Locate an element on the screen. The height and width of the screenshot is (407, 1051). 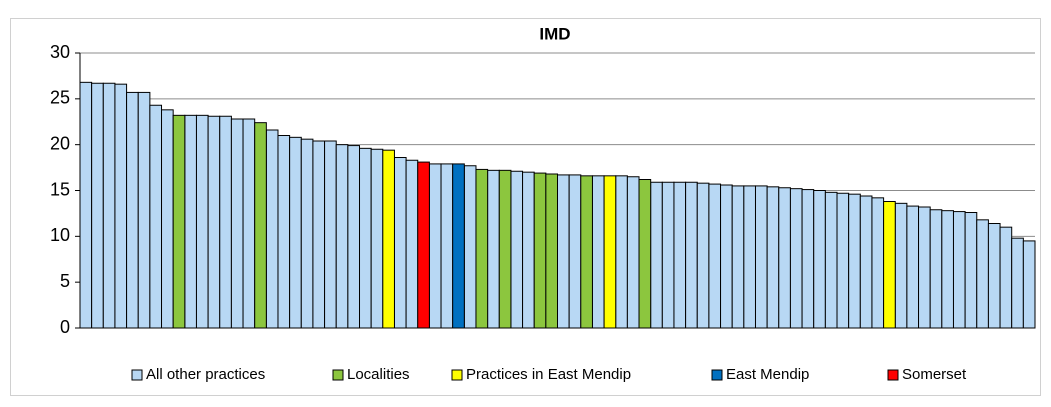
legend-label: Somerset is located at coordinates (934, 374).